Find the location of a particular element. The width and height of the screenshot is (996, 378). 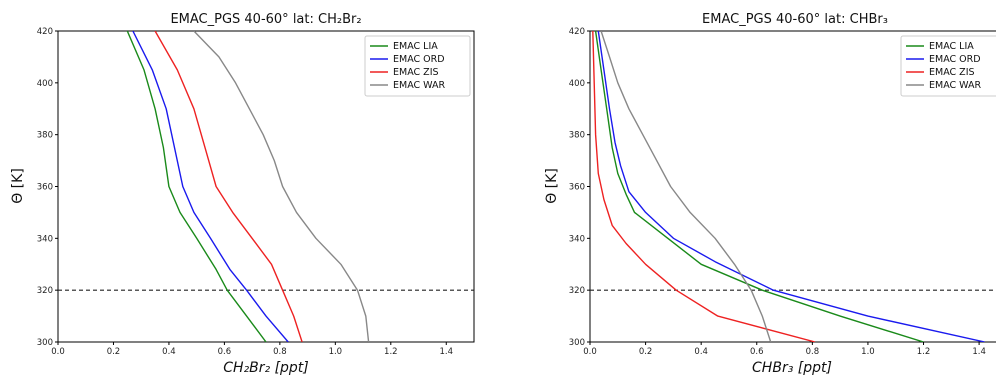

y-axis-label-right: Θ [K] is located at coordinates (552, 186).